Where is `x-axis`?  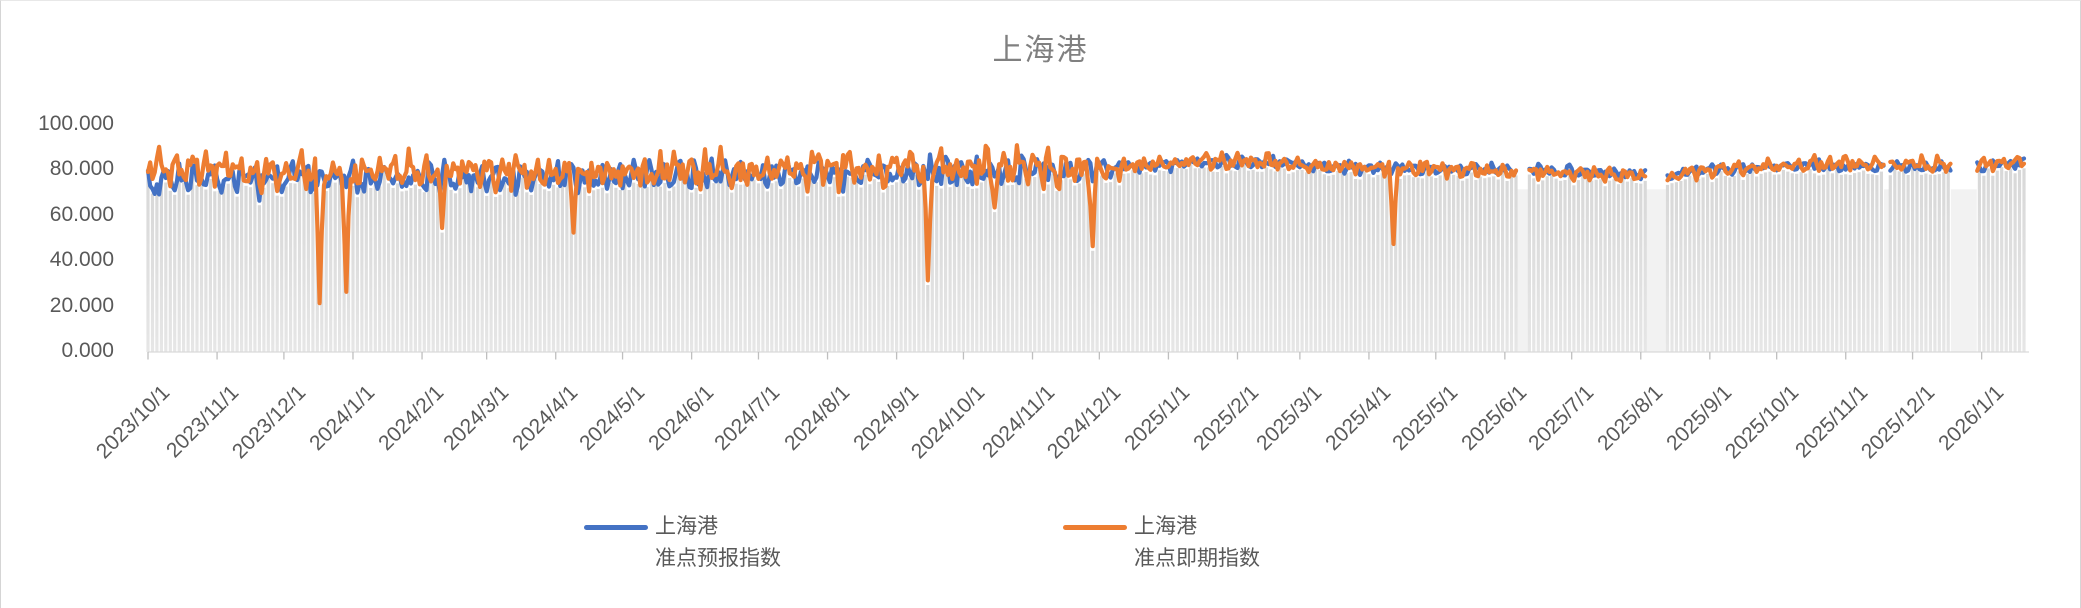
x-axis is located at coordinates (1088, 355).